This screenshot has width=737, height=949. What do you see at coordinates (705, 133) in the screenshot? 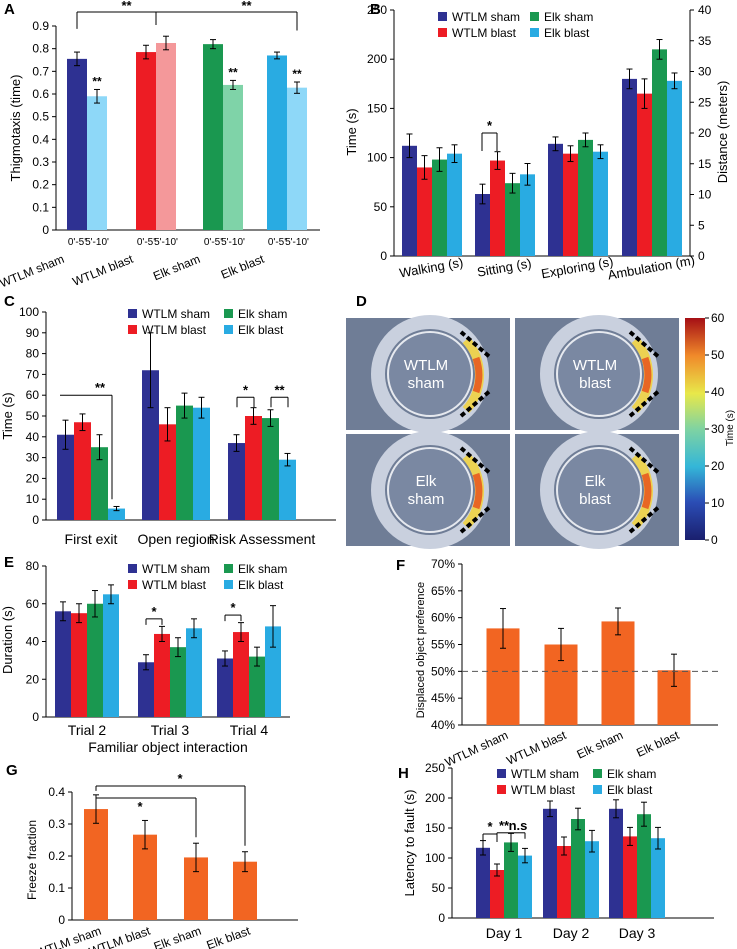
I see `y-tick-label: 20` at bounding box center [705, 133].